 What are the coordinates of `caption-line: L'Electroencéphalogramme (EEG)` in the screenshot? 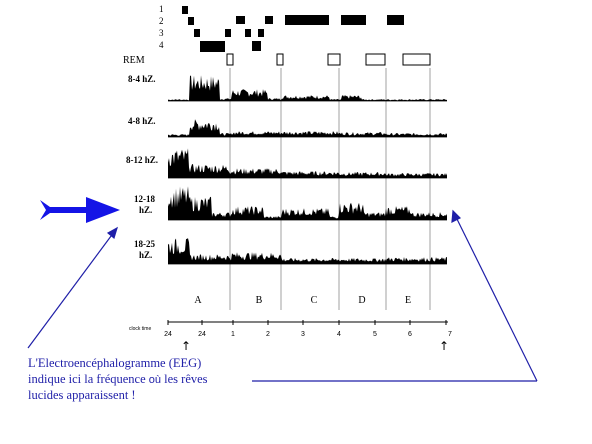 It's located at (115, 363).